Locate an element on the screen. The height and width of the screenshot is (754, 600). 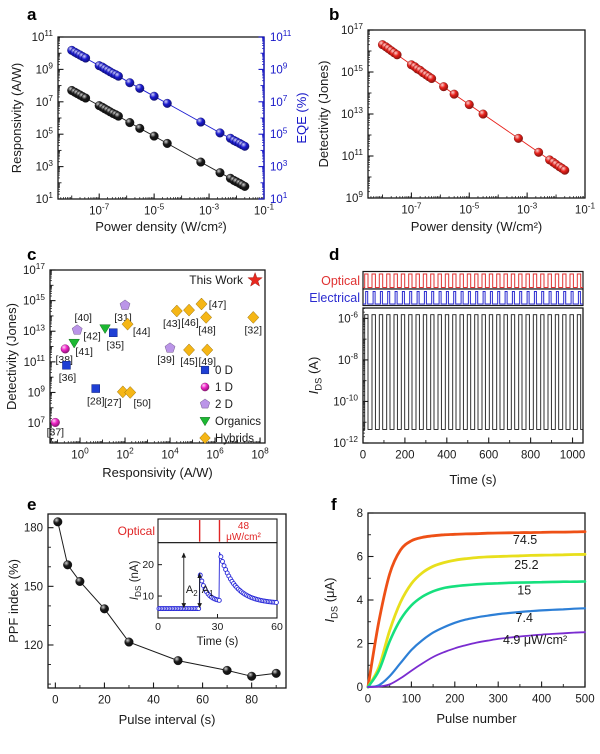
inset-optical-label: Optical is located at coordinates (136, 531).